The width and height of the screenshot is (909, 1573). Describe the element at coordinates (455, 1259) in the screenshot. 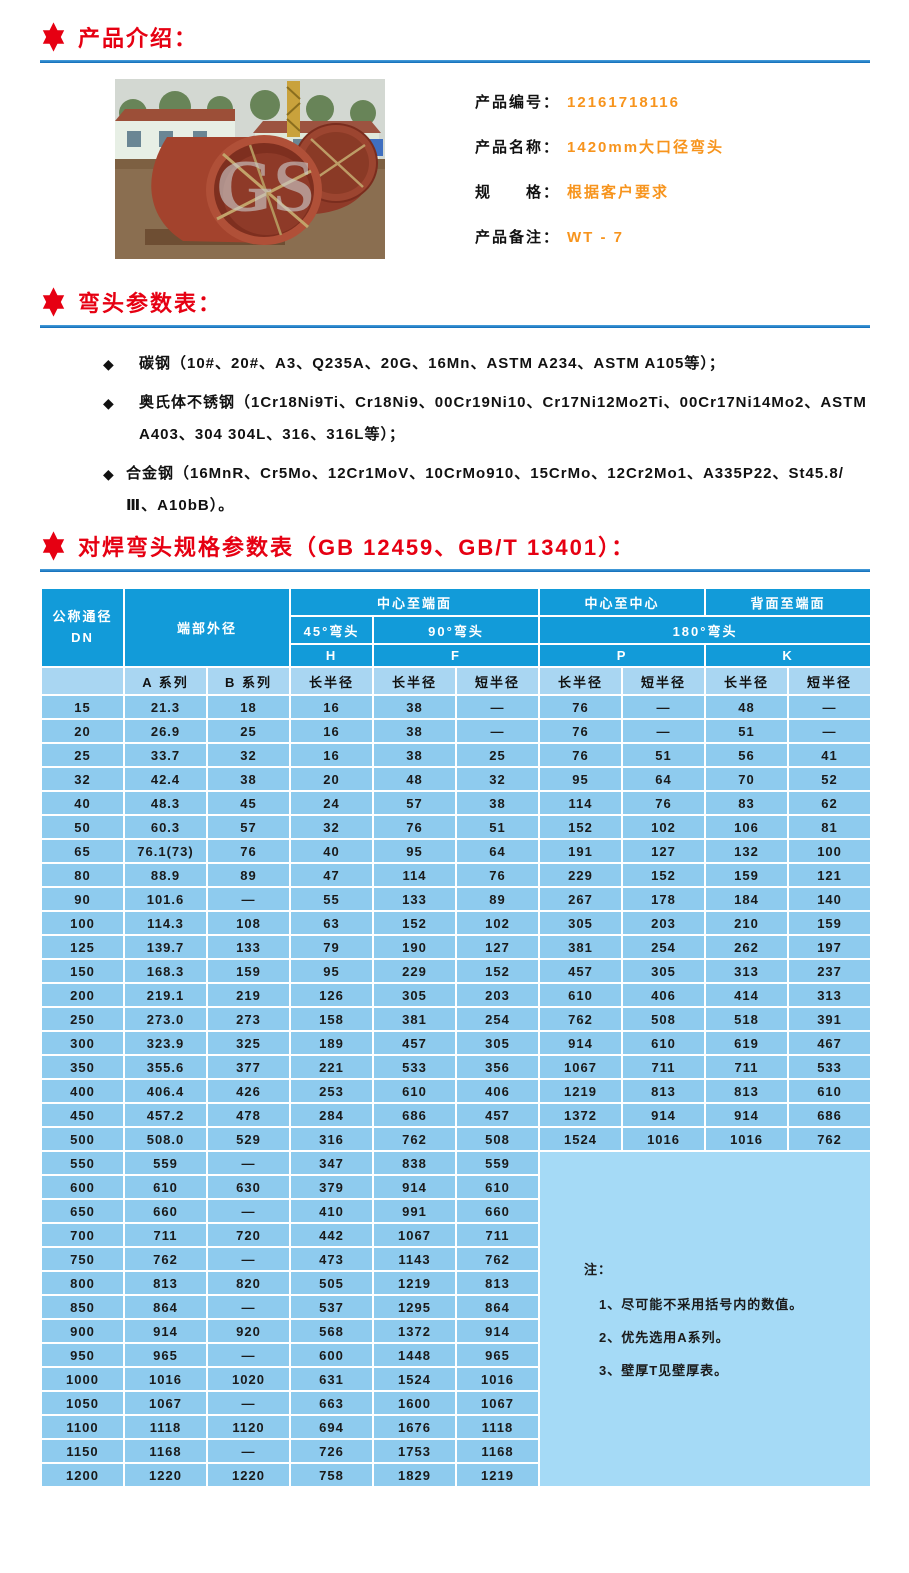

I see `spec-row: 750 762—473 1143 762` at that location.